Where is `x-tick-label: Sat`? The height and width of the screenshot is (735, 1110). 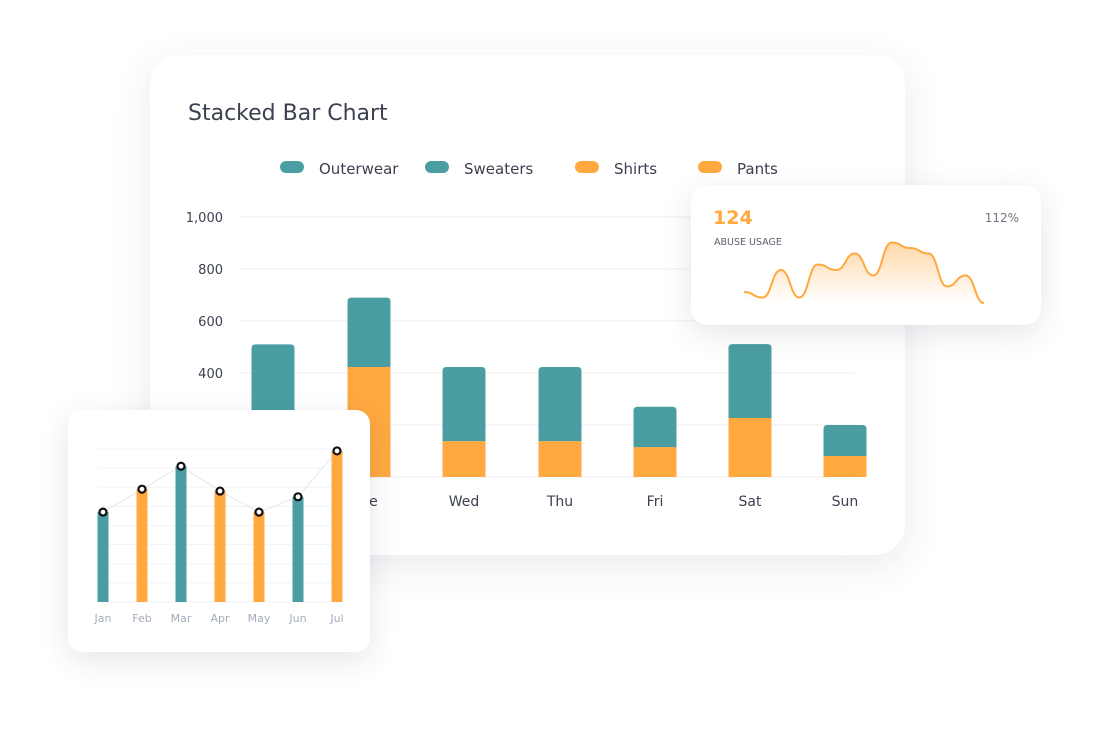
x-tick-label: Sat is located at coordinates (750, 502).